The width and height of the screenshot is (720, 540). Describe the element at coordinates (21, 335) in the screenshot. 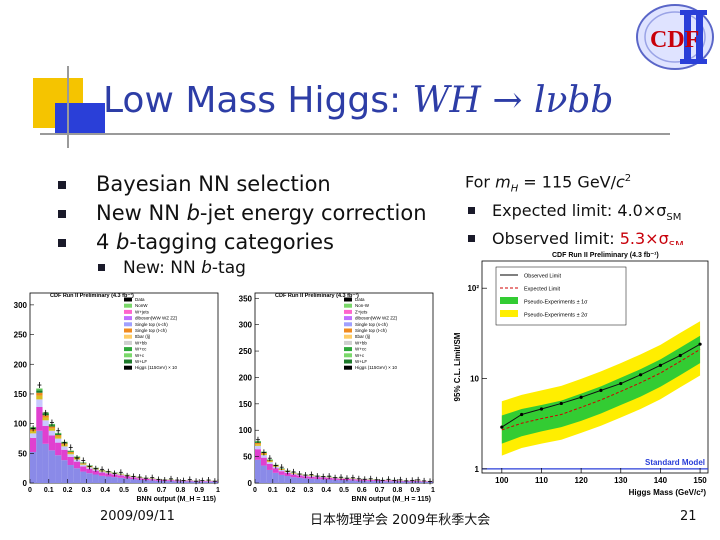

I see `y-tick-label: 250` at that location.